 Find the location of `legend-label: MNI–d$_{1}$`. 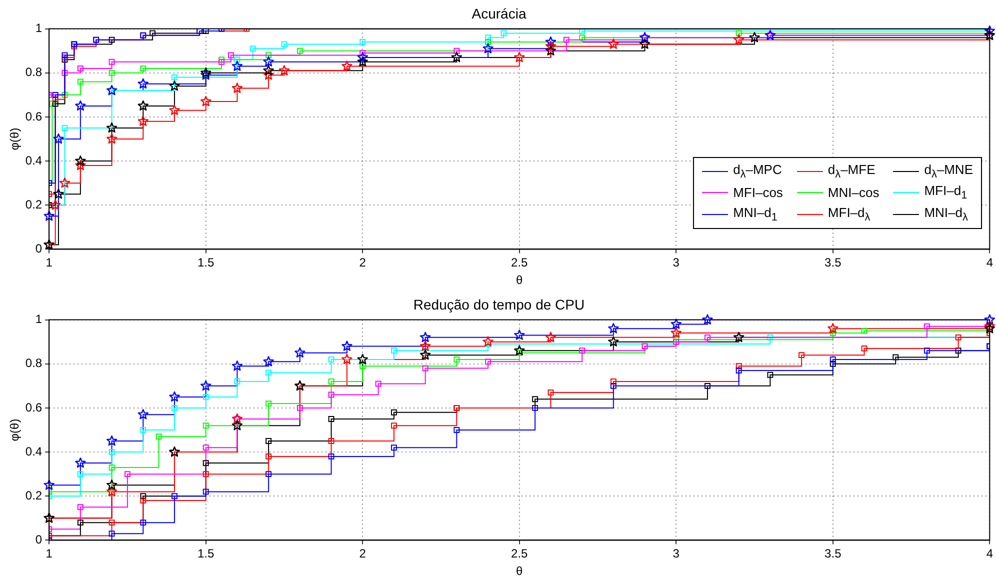

legend-label: MNI–d$_{1}$ is located at coordinates (755, 214).